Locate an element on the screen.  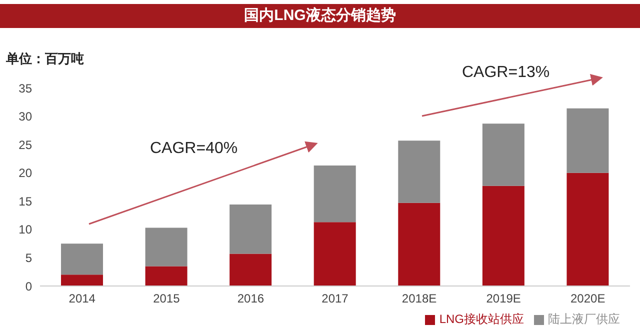
annotation: CAGR=40% is located at coordinates (194, 149).